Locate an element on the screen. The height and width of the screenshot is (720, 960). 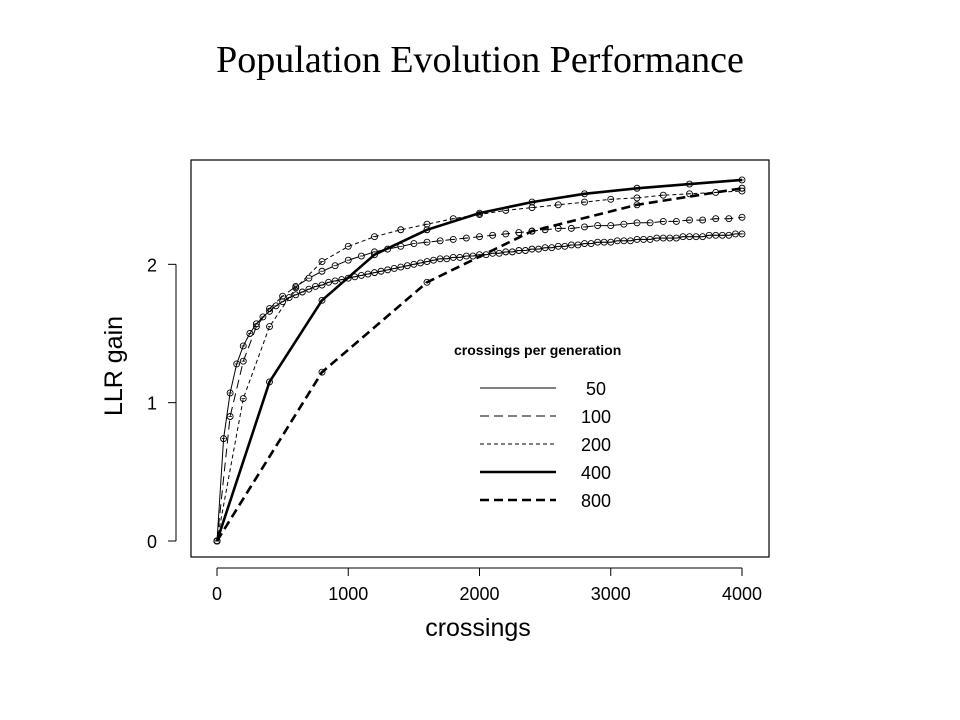
legend: crossings per generation 50 100 200 400 800 is located at coordinates (537, 426).